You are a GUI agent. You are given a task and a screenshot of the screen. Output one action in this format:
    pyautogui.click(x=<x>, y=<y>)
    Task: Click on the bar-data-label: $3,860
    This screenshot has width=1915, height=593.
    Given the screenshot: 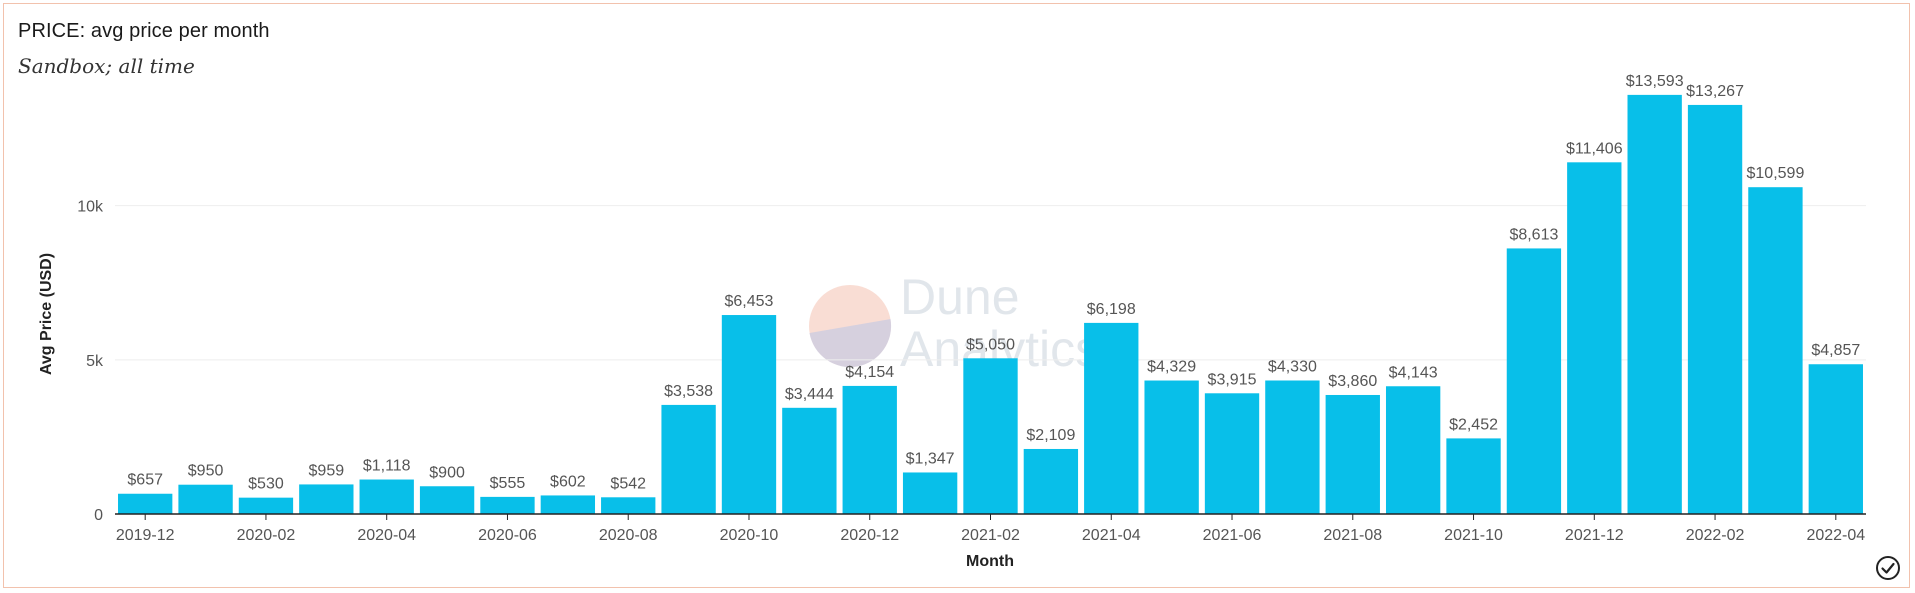 What is the action you would take?
    pyautogui.click(x=1352, y=381)
    